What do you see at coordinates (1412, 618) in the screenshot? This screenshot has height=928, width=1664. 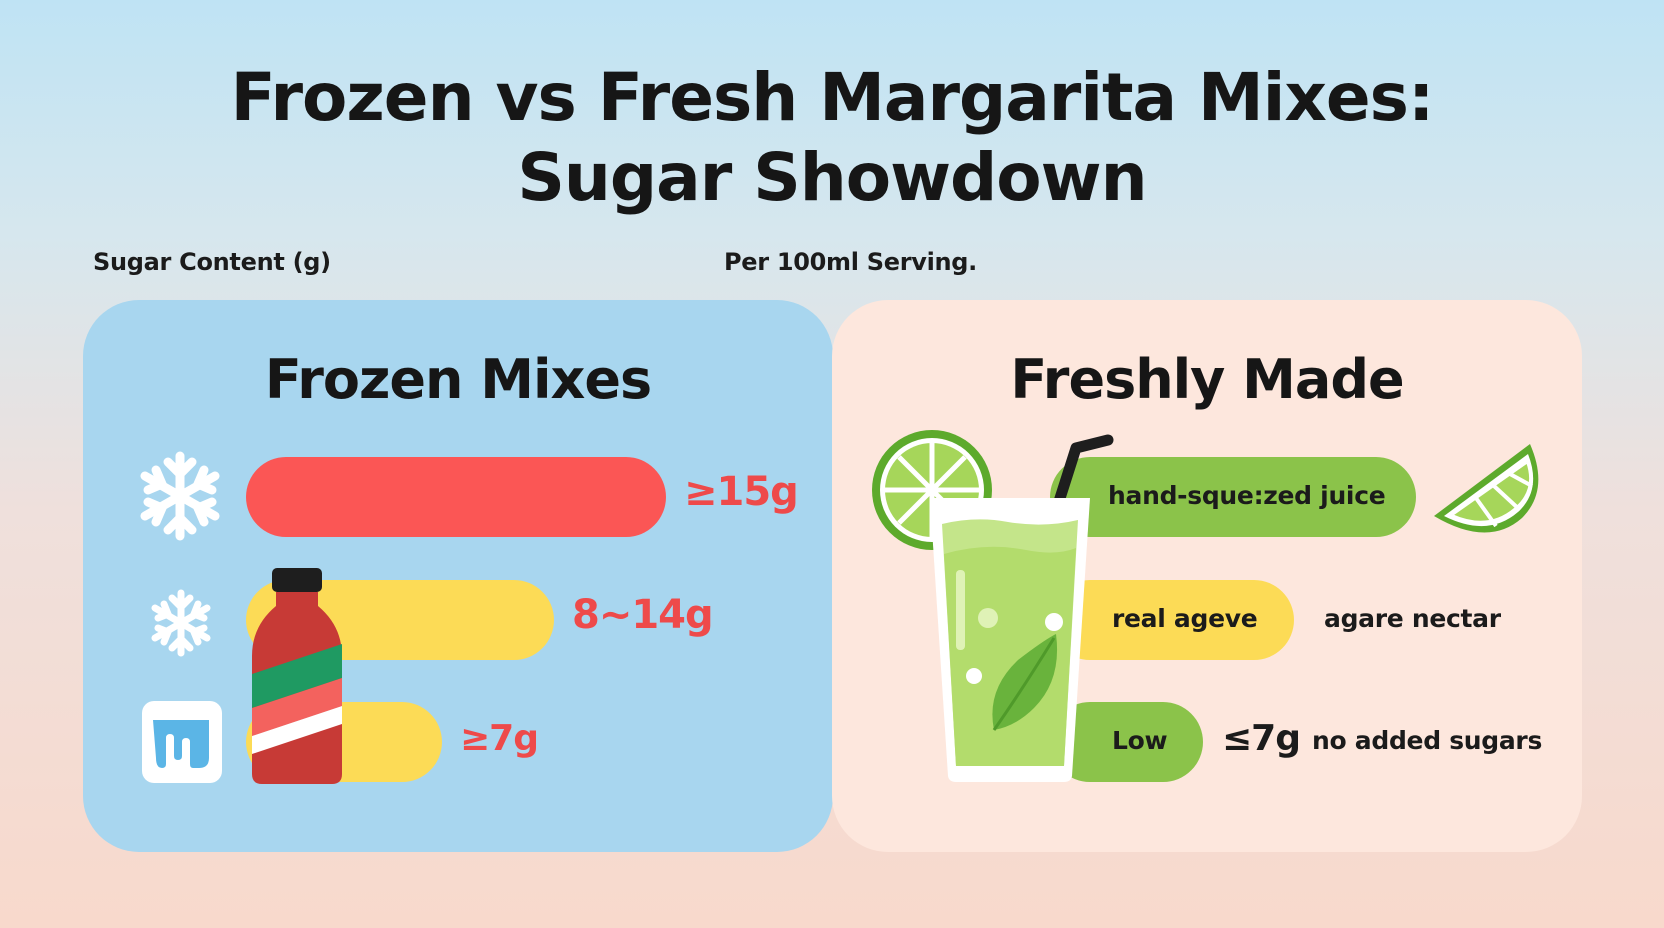 I see `fresh-annotation-2: agare nectar` at bounding box center [1412, 618].